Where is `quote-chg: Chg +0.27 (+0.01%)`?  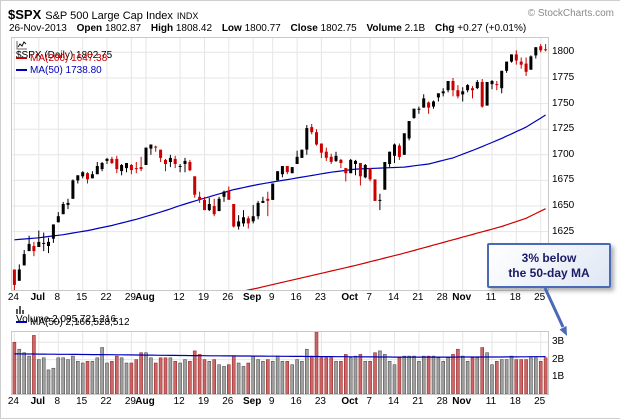 quote-chg: Chg +0.27 (+0.01%) is located at coordinates (480, 28).